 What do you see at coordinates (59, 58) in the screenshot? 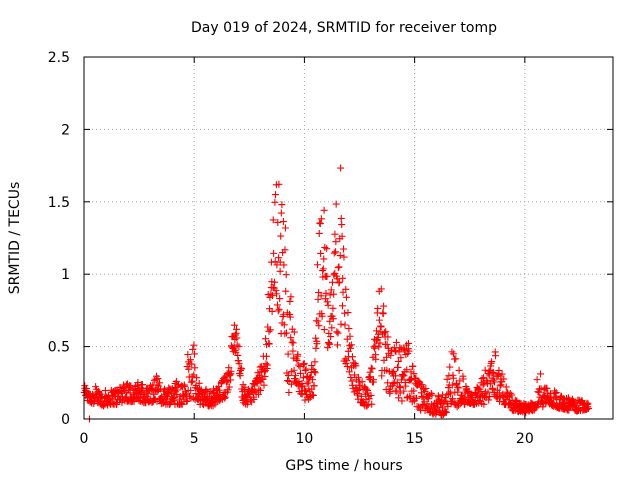
I see `y-tick-label: 2.5` at bounding box center [59, 58].